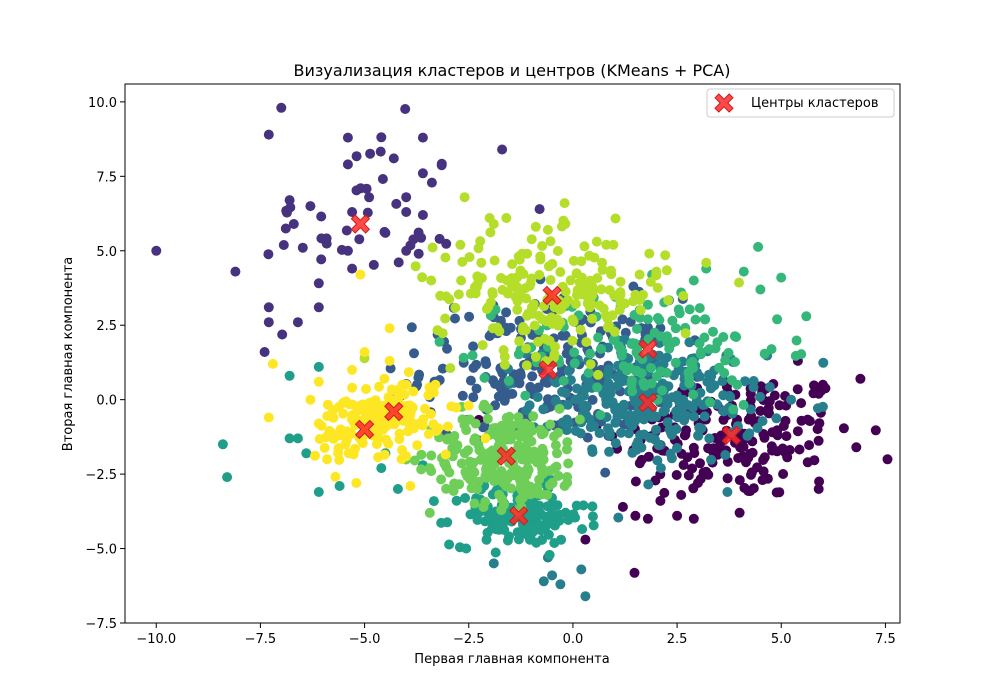 Image resolution: width=1000 pixels, height=700 pixels. Describe the element at coordinates (677, 639) in the screenshot. I see `x-tick-label: 2.5` at that location.